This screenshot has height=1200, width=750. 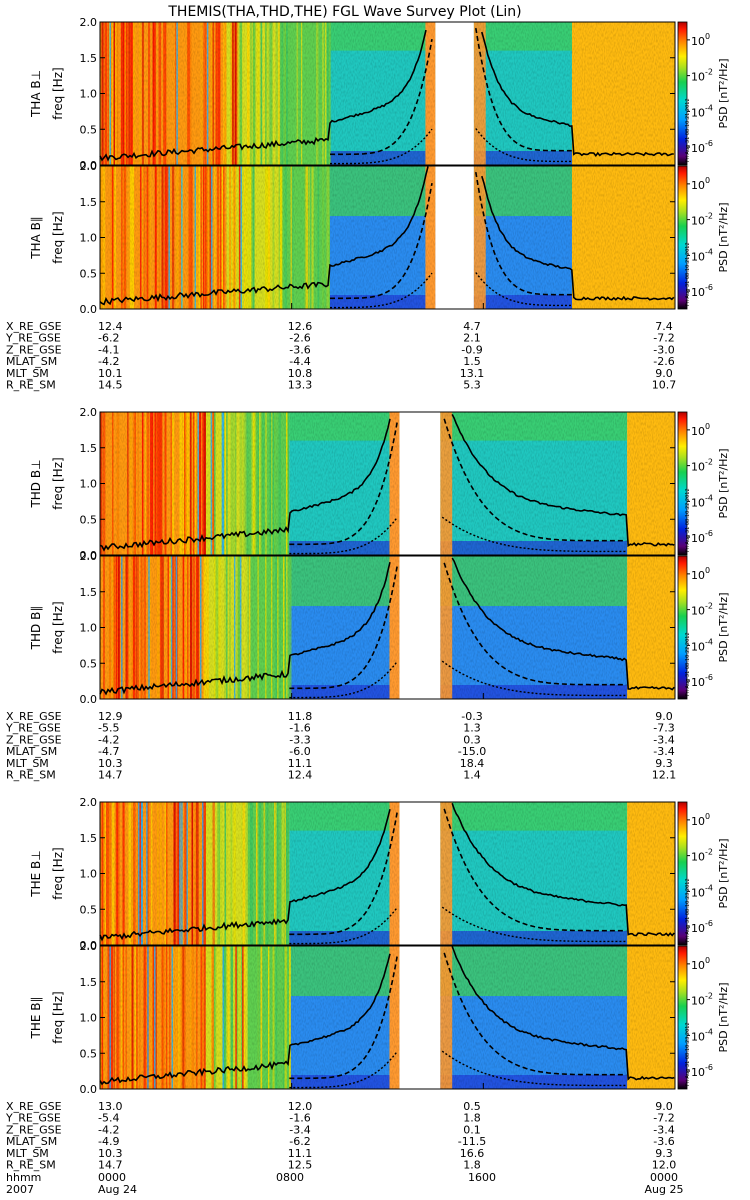 I want to click on dashed-line-left, so click(x=344, y=627).